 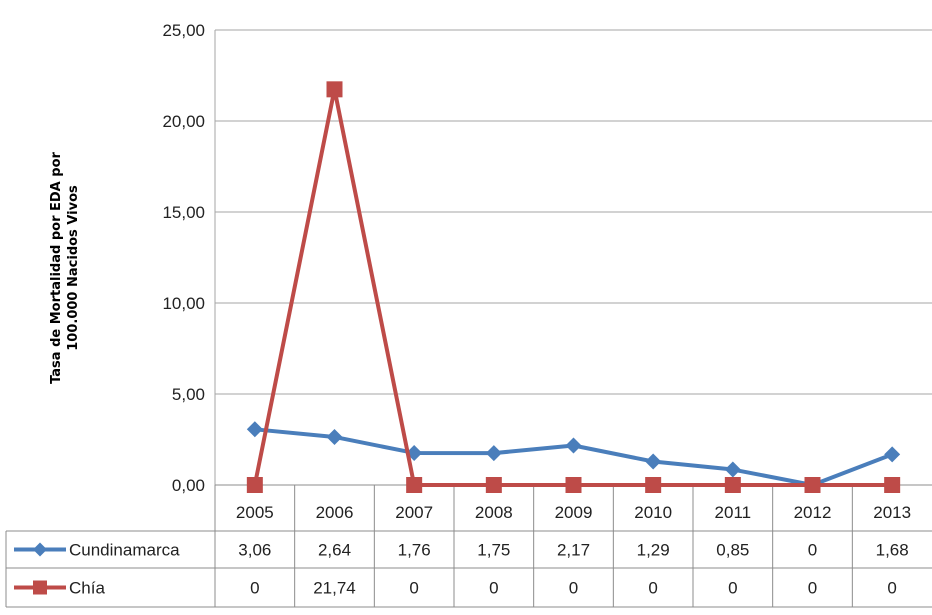 What do you see at coordinates (414, 512) in the screenshot?
I see `x-tick-label: 2007` at bounding box center [414, 512].